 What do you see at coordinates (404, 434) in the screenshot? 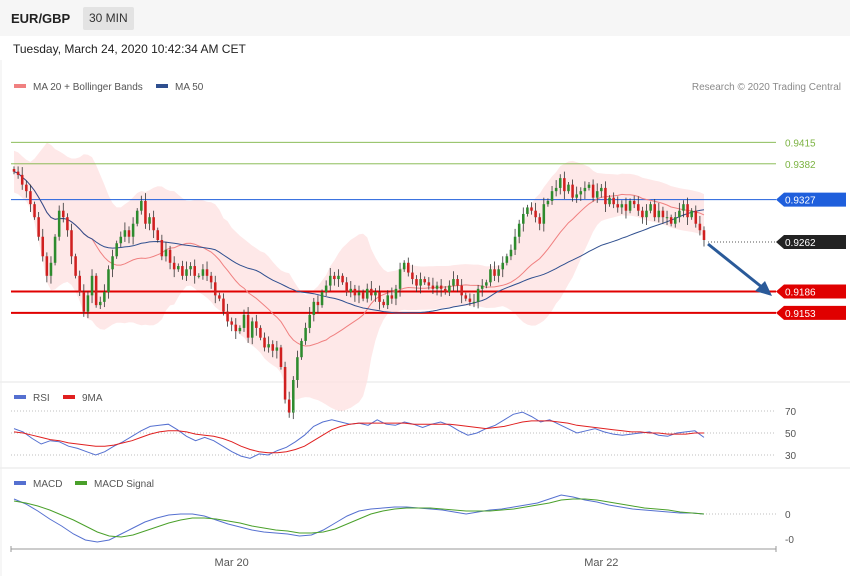
I see `rsi-gridlines: 70 50 30` at bounding box center [404, 434].